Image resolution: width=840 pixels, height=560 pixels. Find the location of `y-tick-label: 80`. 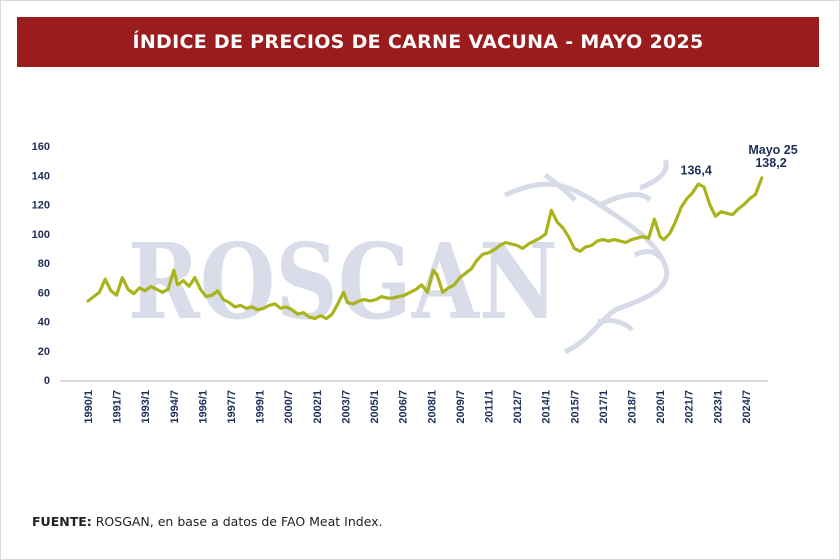

y-tick-label: 80 is located at coordinates (44, 264).